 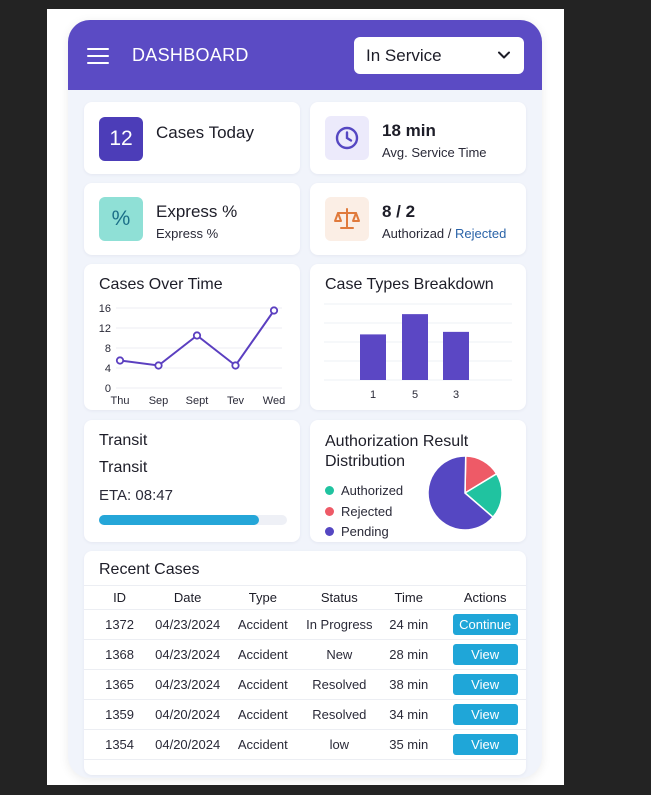 What do you see at coordinates (409, 744) in the screenshot?
I see `case-time: 35 min` at bounding box center [409, 744].